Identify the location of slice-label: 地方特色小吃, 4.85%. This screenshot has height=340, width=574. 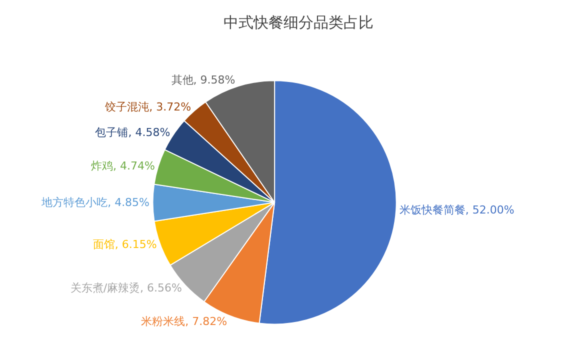
(95, 203).